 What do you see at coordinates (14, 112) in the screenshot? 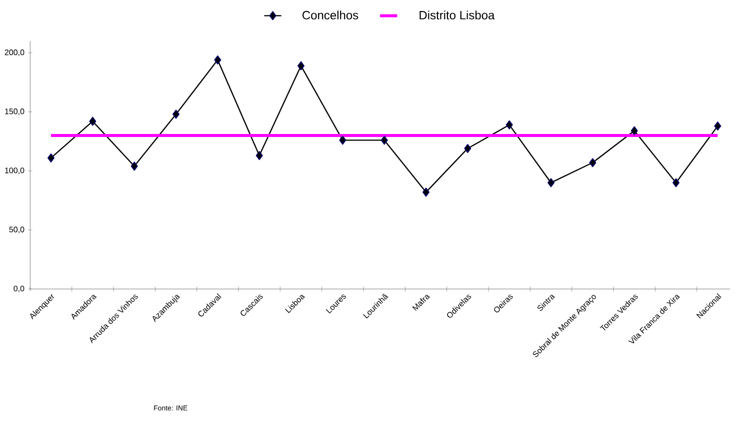
I see `y-tick-label: 150,0` at bounding box center [14, 112].